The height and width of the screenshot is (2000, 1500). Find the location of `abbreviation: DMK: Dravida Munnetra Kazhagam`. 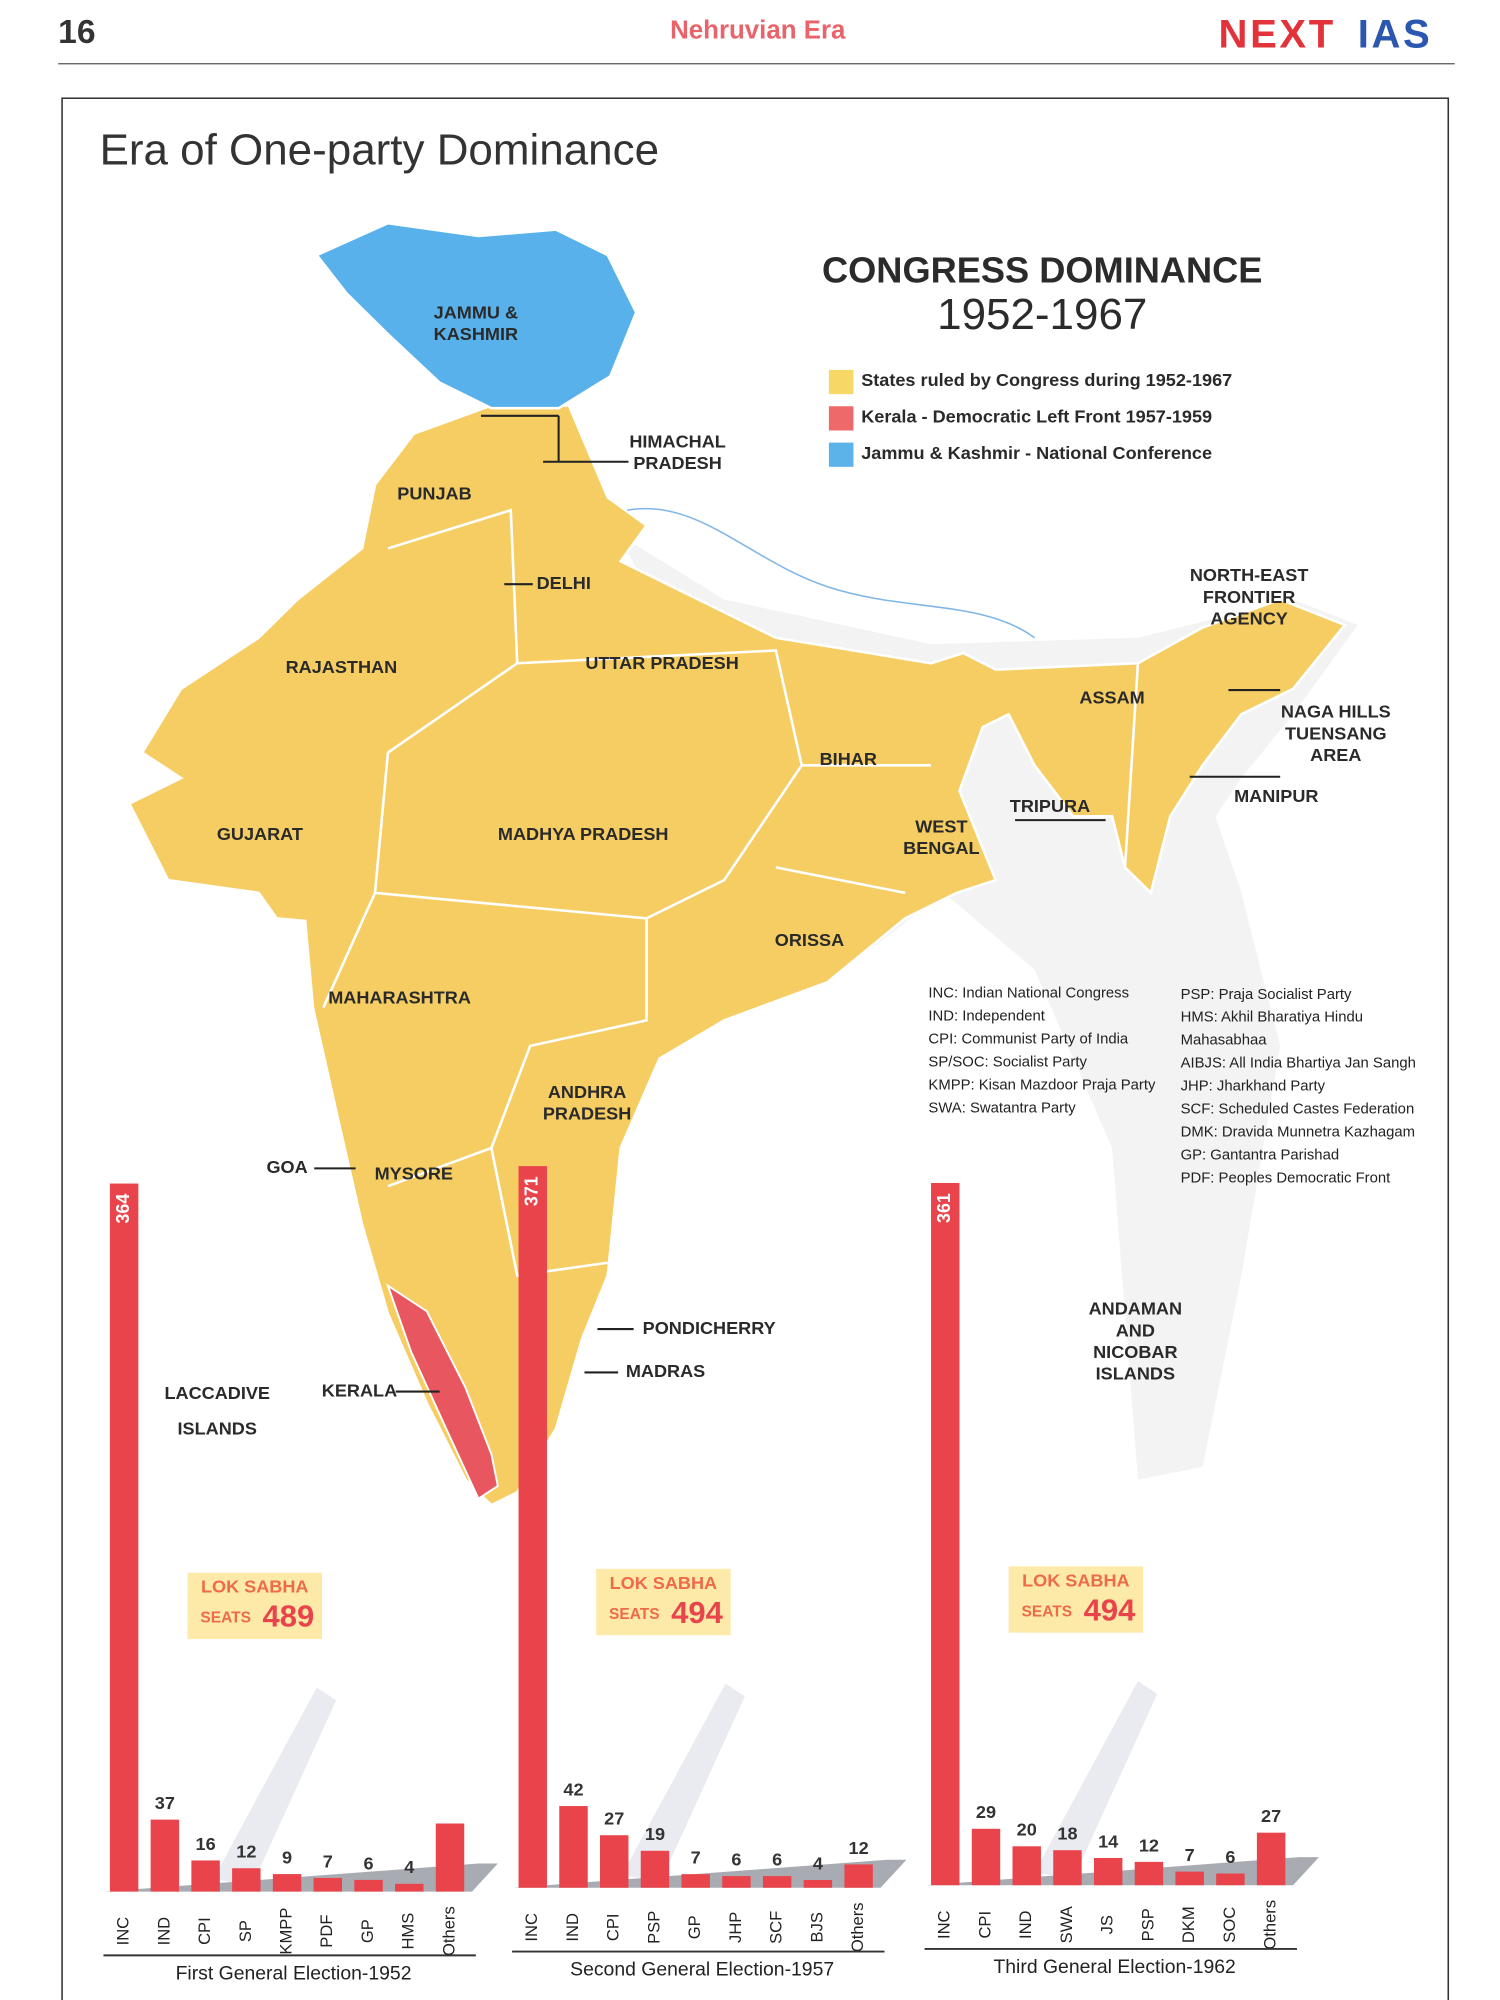

abbreviation: DMK: Dravida Munnetra Kazhagam is located at coordinates (1298, 1133).